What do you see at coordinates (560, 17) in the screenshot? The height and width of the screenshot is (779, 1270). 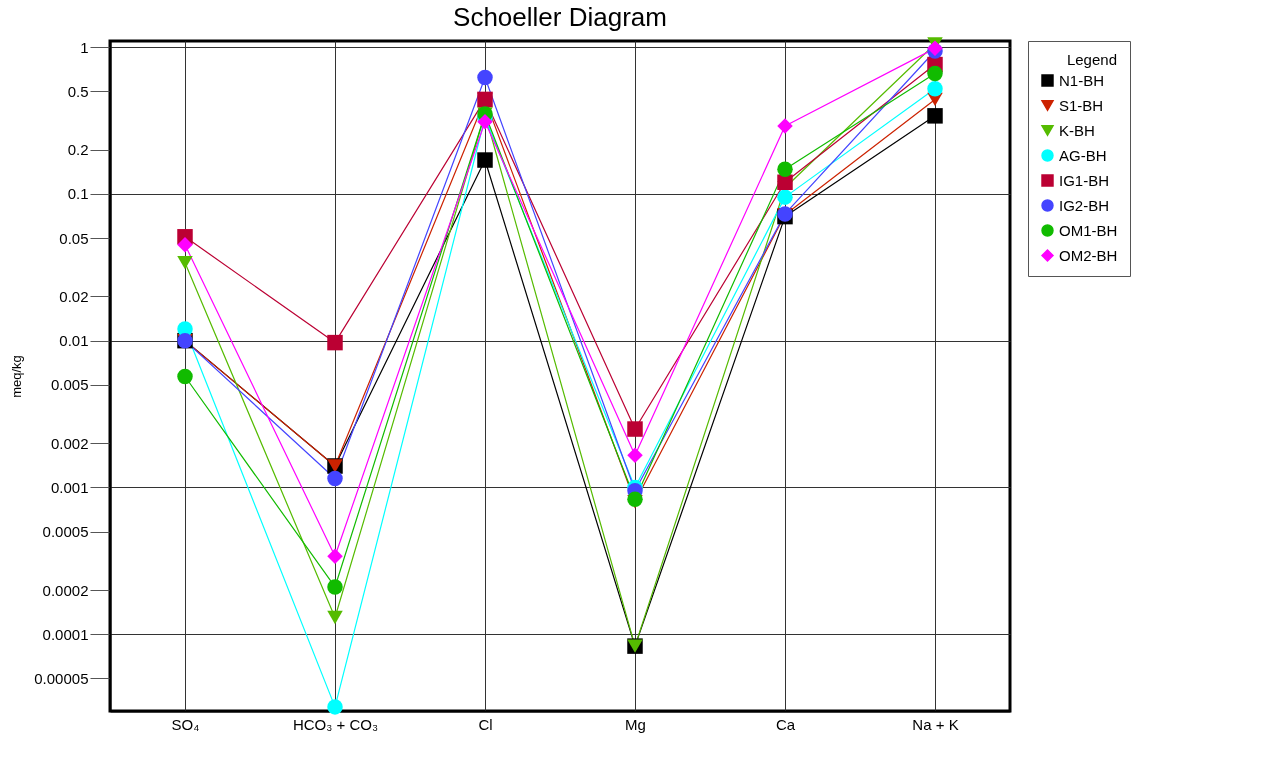 I see `chart-title: Schoeller Diagram` at bounding box center [560, 17].